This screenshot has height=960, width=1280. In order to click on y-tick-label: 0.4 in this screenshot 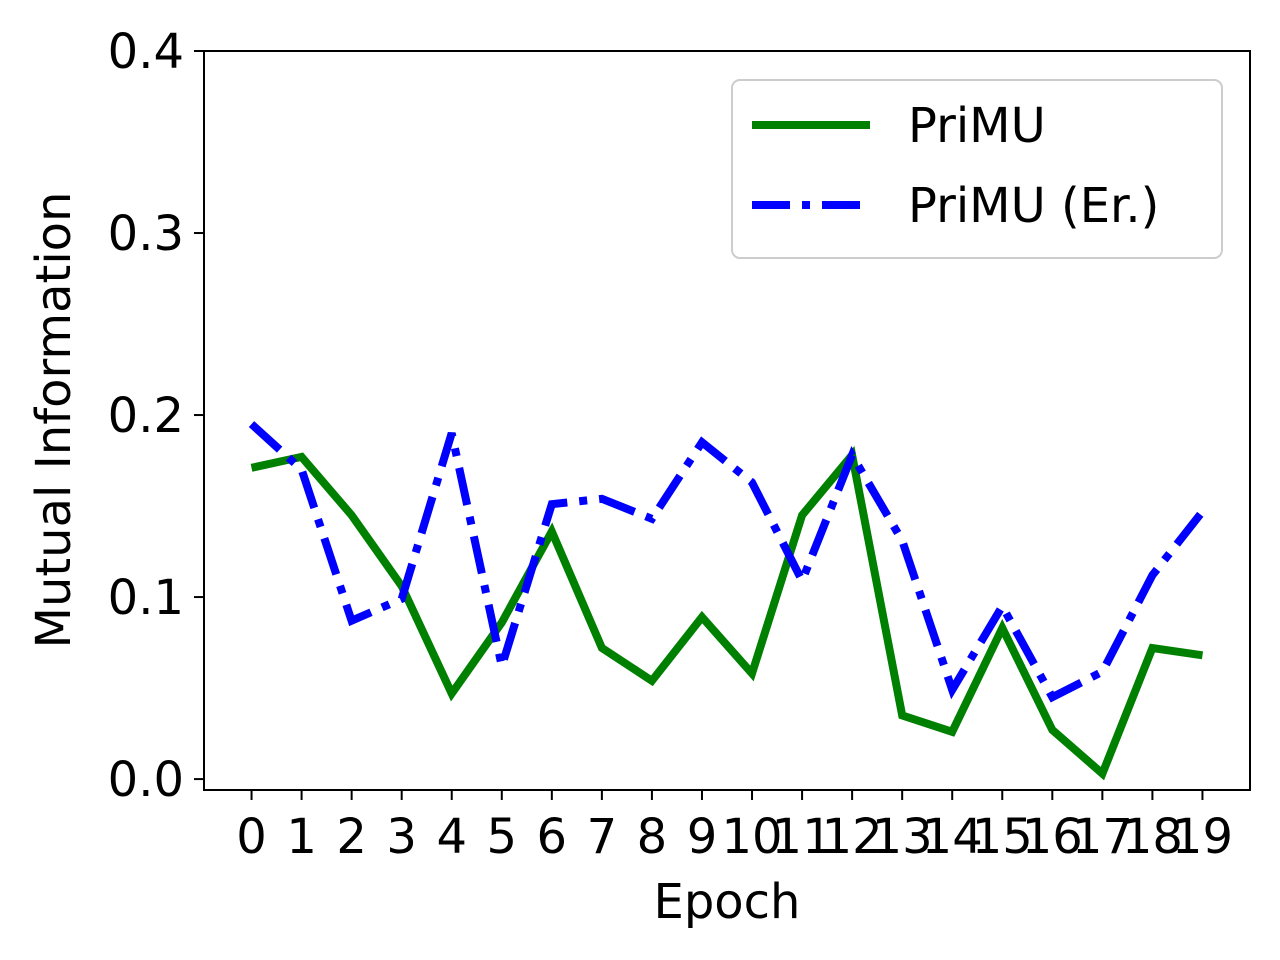, I will do `click(146, 52)`.